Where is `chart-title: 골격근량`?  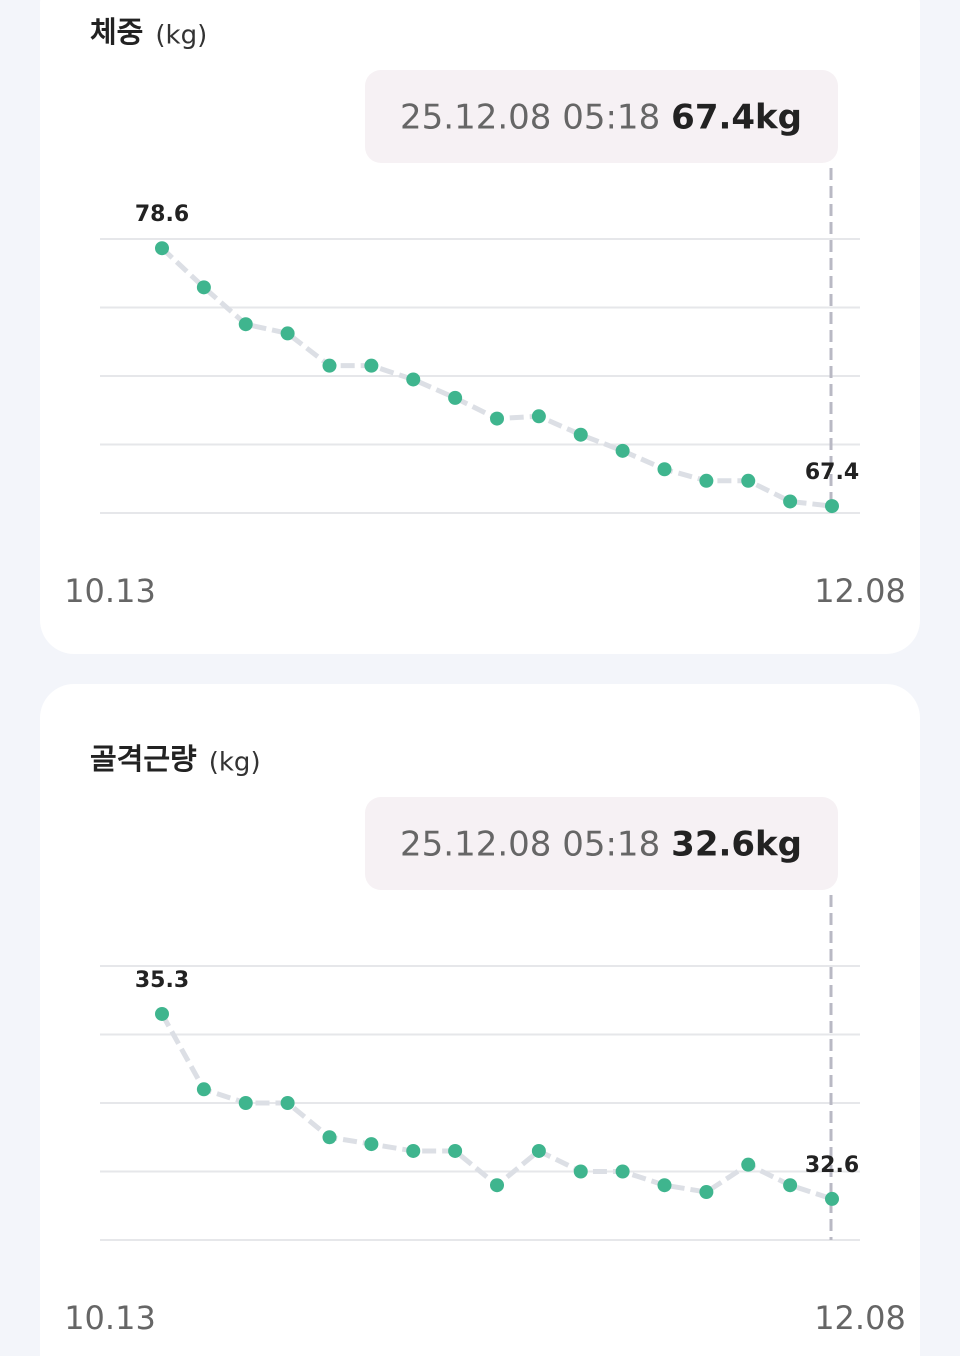 chart-title: 골격근량 is located at coordinates (143, 759).